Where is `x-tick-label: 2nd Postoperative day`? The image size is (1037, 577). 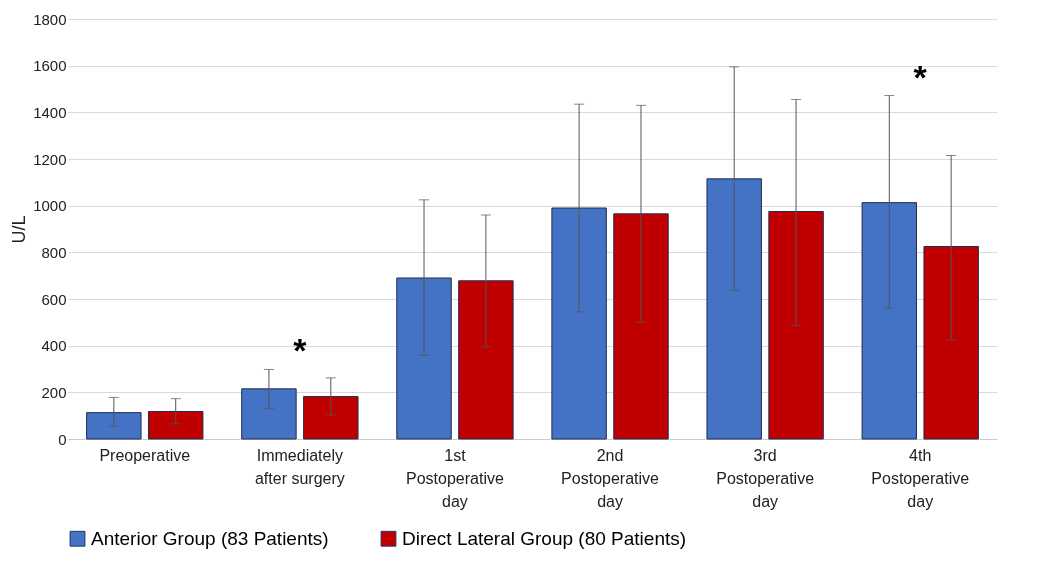 x-tick-label: 2nd Postoperative day is located at coordinates (610, 478).